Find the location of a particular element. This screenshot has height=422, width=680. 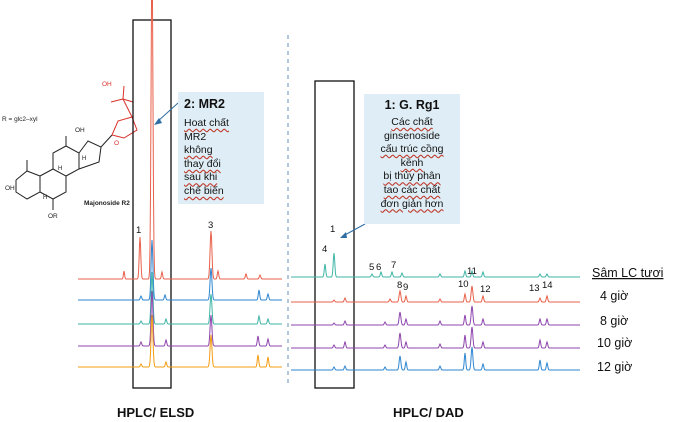

peak-label: 6 is located at coordinates (378, 267).